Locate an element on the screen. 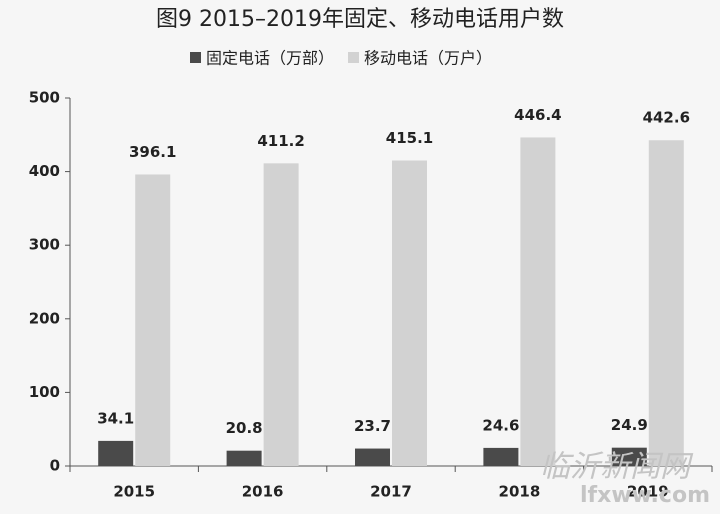 The image size is (720, 514). watermark: 临沂新闻网 is located at coordinates (617, 467).